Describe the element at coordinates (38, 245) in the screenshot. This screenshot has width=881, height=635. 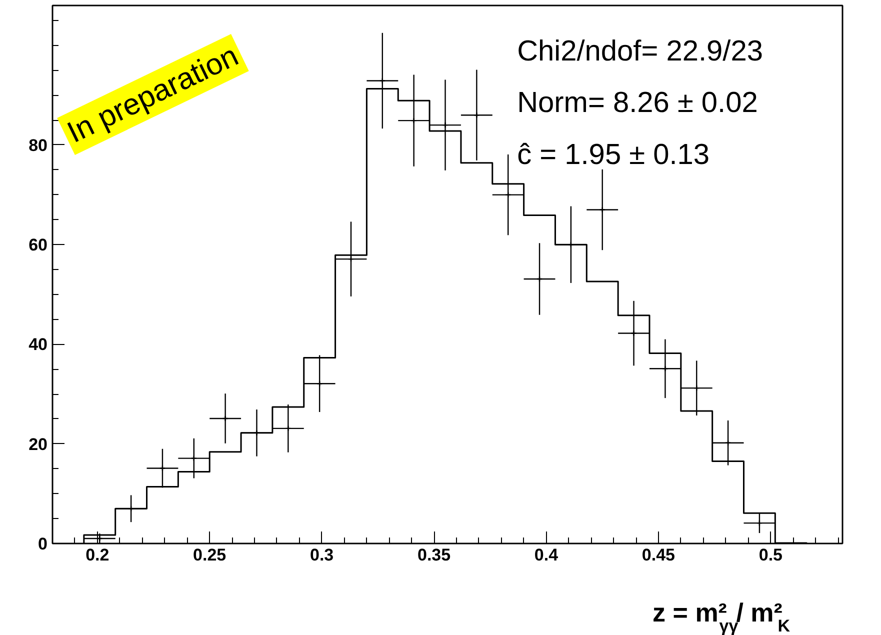
I see `y-tick-label: 60` at that location.